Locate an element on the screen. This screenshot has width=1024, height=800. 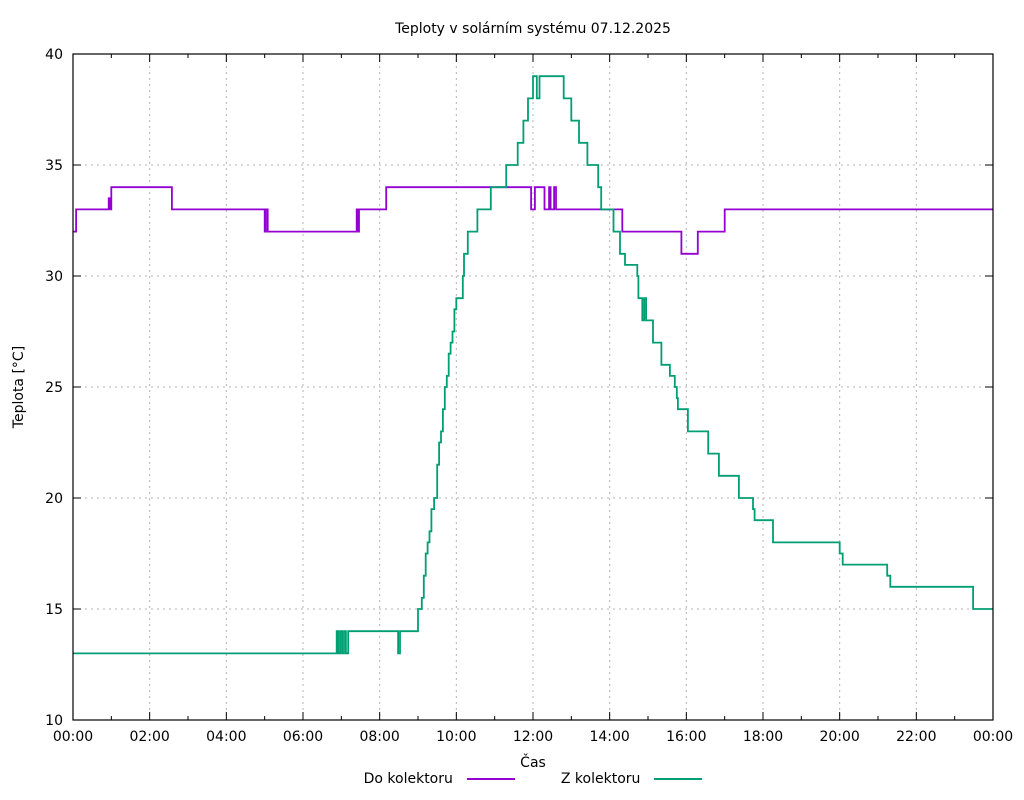
x-tick-label: 10:00 is located at coordinates (456, 737).